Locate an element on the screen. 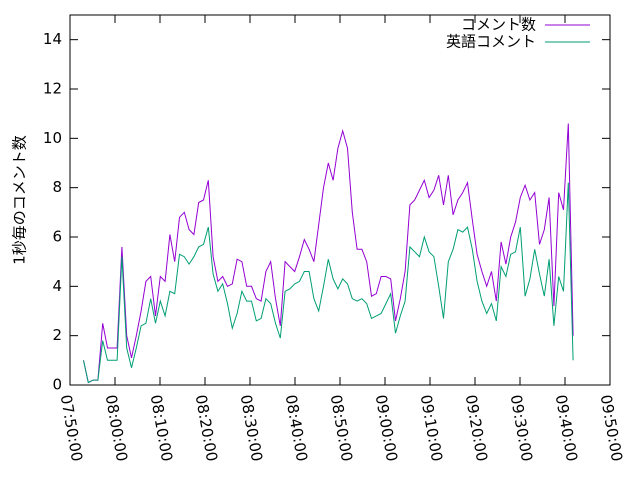 The height and width of the screenshot is (480, 640). x-tick-label: 08:00:00 is located at coordinates (116, 427).